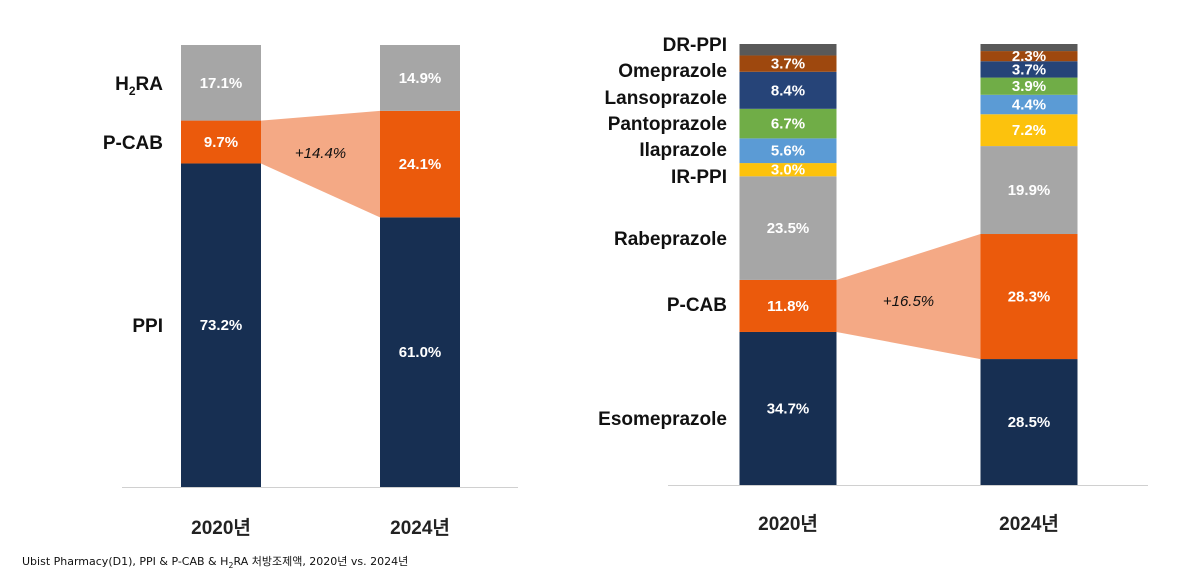 The height and width of the screenshot is (574, 1192). What do you see at coordinates (125, 561) in the screenshot?
I see `footnote-text-a: Ubist Pharmacy(D1), PPI & P-CAB & H` at bounding box center [125, 561].